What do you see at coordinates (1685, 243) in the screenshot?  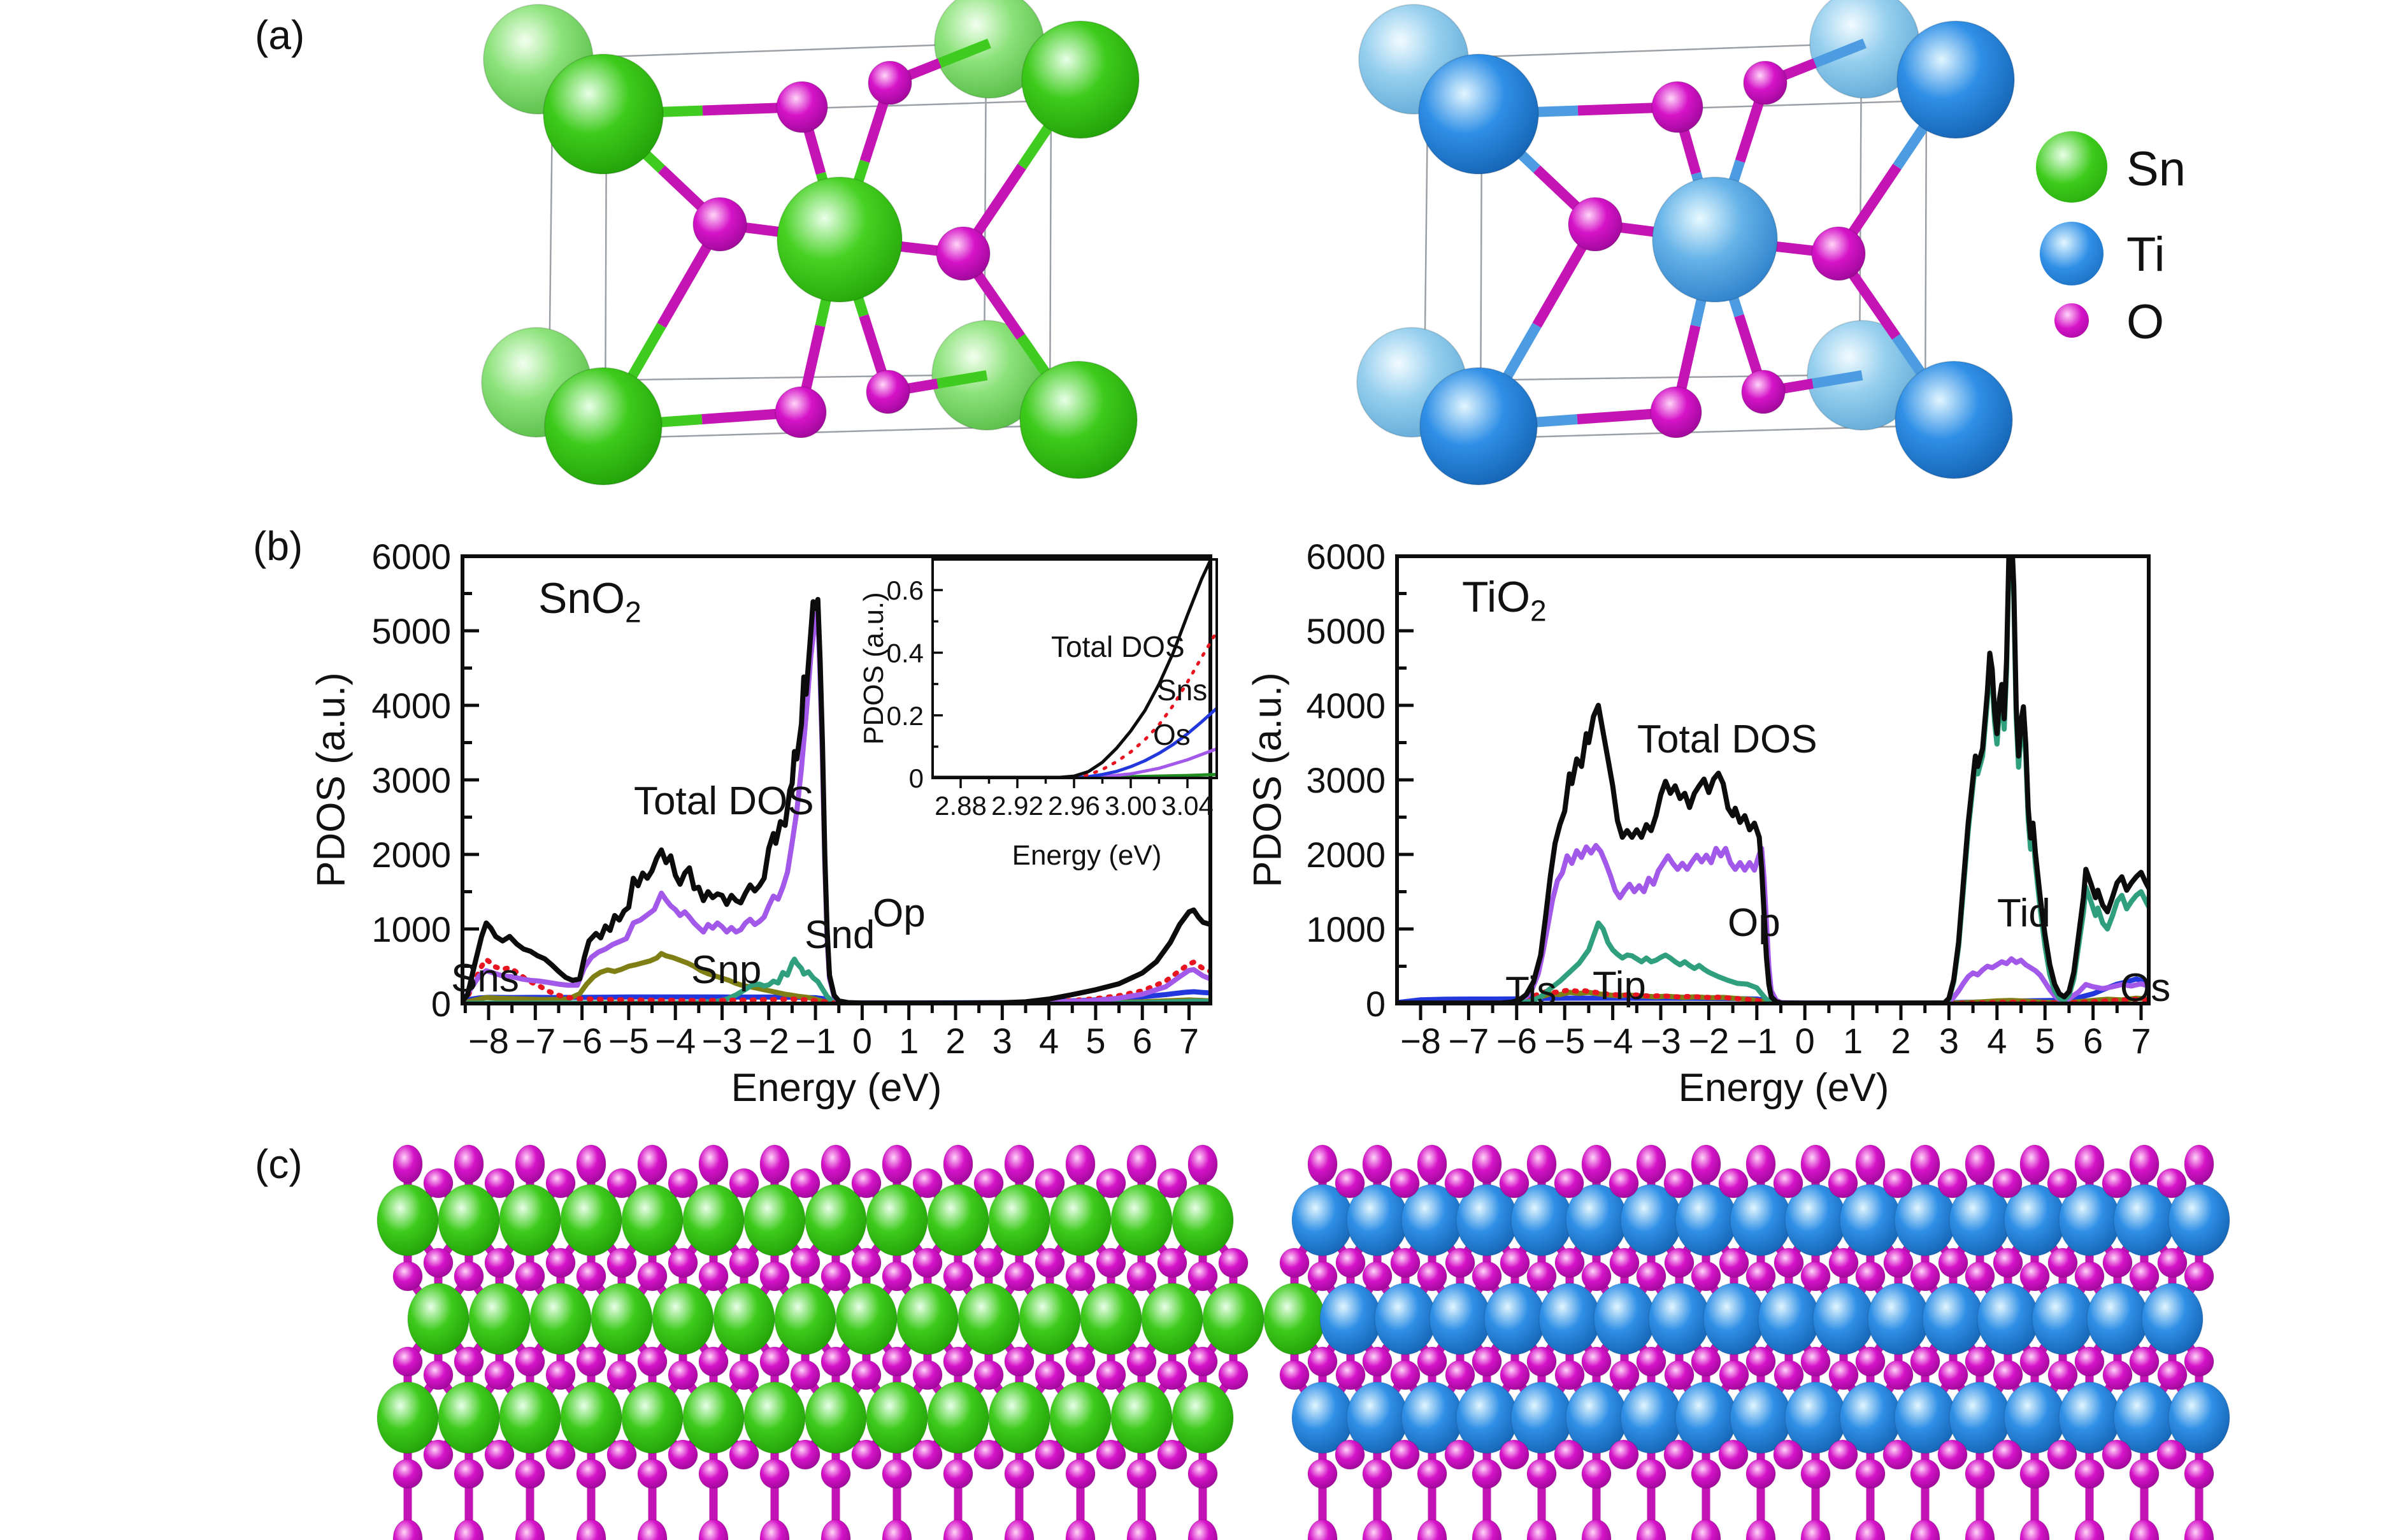 I see `structure-Ti` at bounding box center [1685, 243].